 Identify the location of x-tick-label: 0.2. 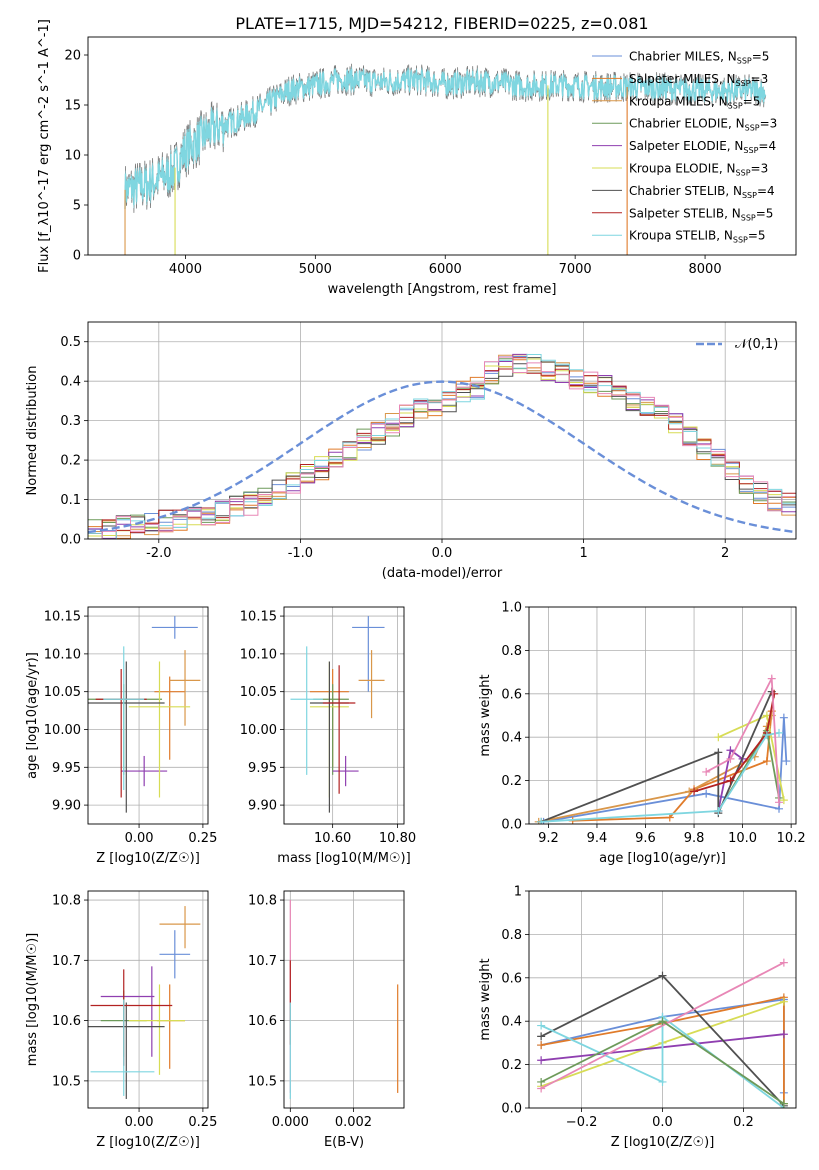
(743, 1122).